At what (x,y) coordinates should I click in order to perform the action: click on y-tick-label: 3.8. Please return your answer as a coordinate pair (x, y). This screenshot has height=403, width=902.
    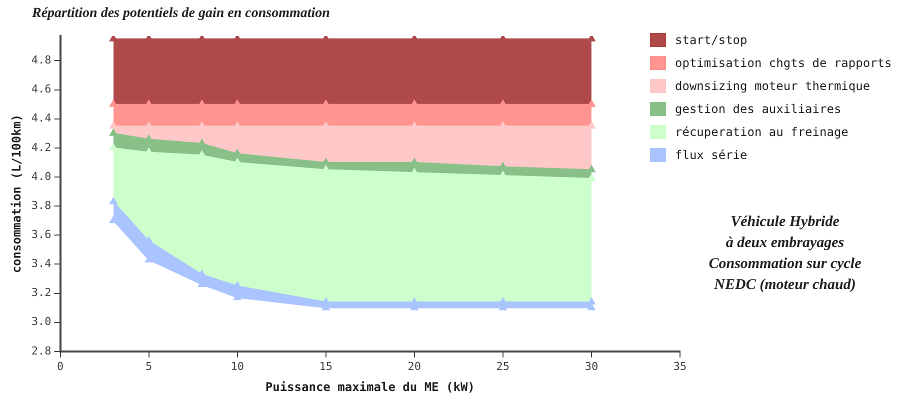
    Looking at the image, I should click on (41, 205).